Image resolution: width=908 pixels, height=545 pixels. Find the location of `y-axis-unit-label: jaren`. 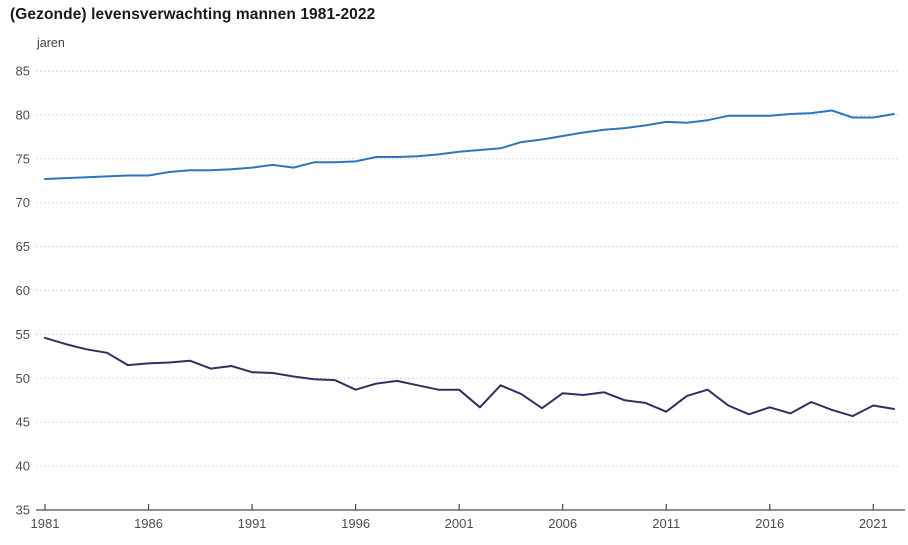

y-axis-unit-label: jaren is located at coordinates (51, 43).